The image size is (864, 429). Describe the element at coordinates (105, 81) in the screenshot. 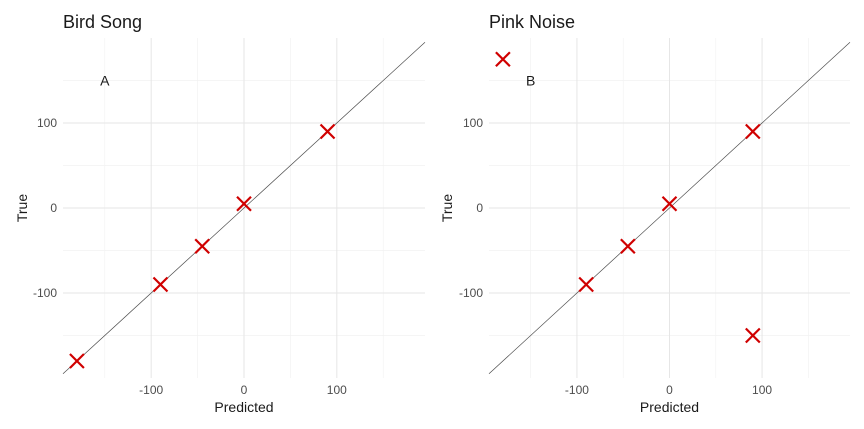

I see `annotation-label: A` at that location.